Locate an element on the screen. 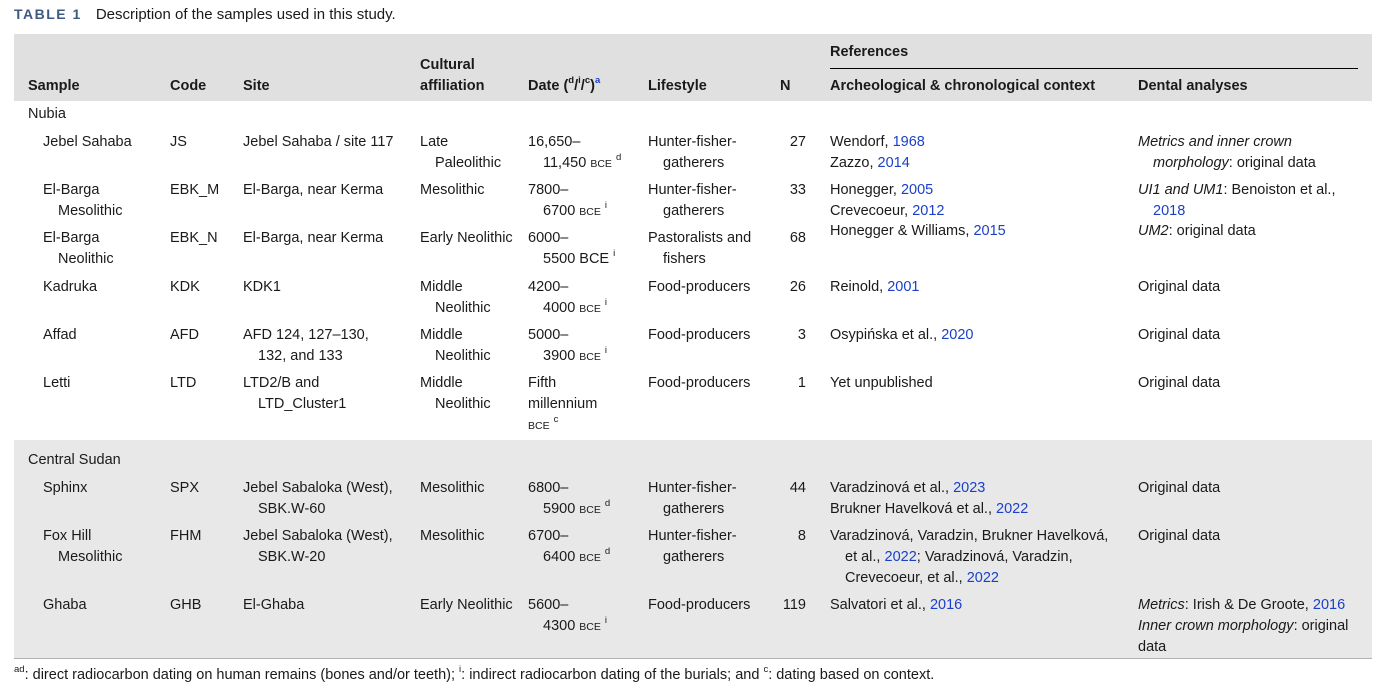  header-sample: Sample is located at coordinates (54, 86).